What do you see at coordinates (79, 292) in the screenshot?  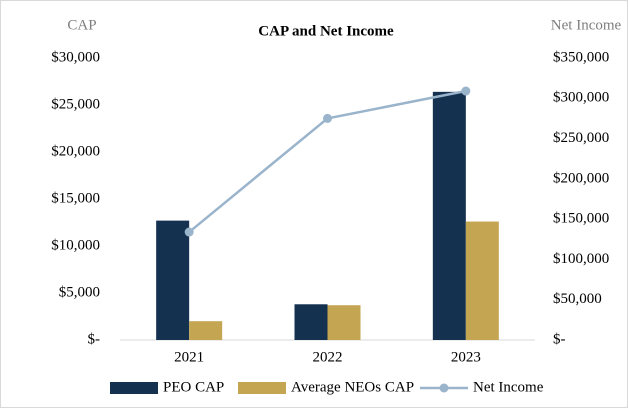 I see `y-tick-label: $5,000` at bounding box center [79, 292].